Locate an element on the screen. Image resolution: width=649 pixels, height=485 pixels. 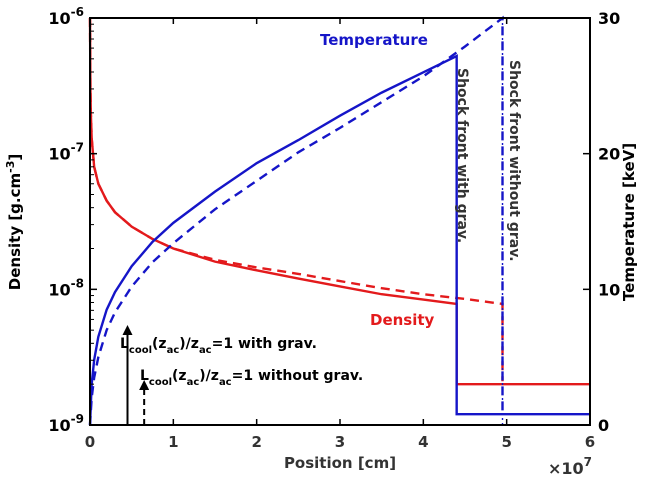
y-left-tick-label: 10⁻⁸ is located at coordinates (66, 287).